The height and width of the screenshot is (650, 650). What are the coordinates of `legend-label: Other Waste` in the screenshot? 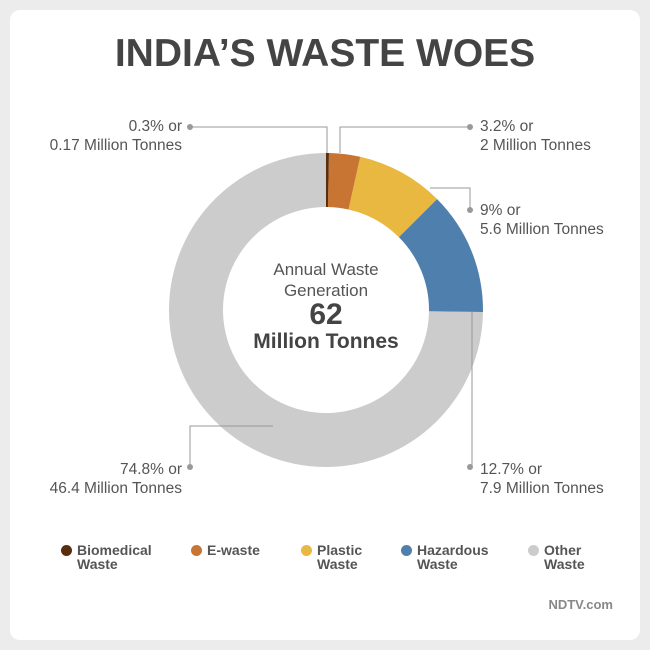 It's located at (564, 557).